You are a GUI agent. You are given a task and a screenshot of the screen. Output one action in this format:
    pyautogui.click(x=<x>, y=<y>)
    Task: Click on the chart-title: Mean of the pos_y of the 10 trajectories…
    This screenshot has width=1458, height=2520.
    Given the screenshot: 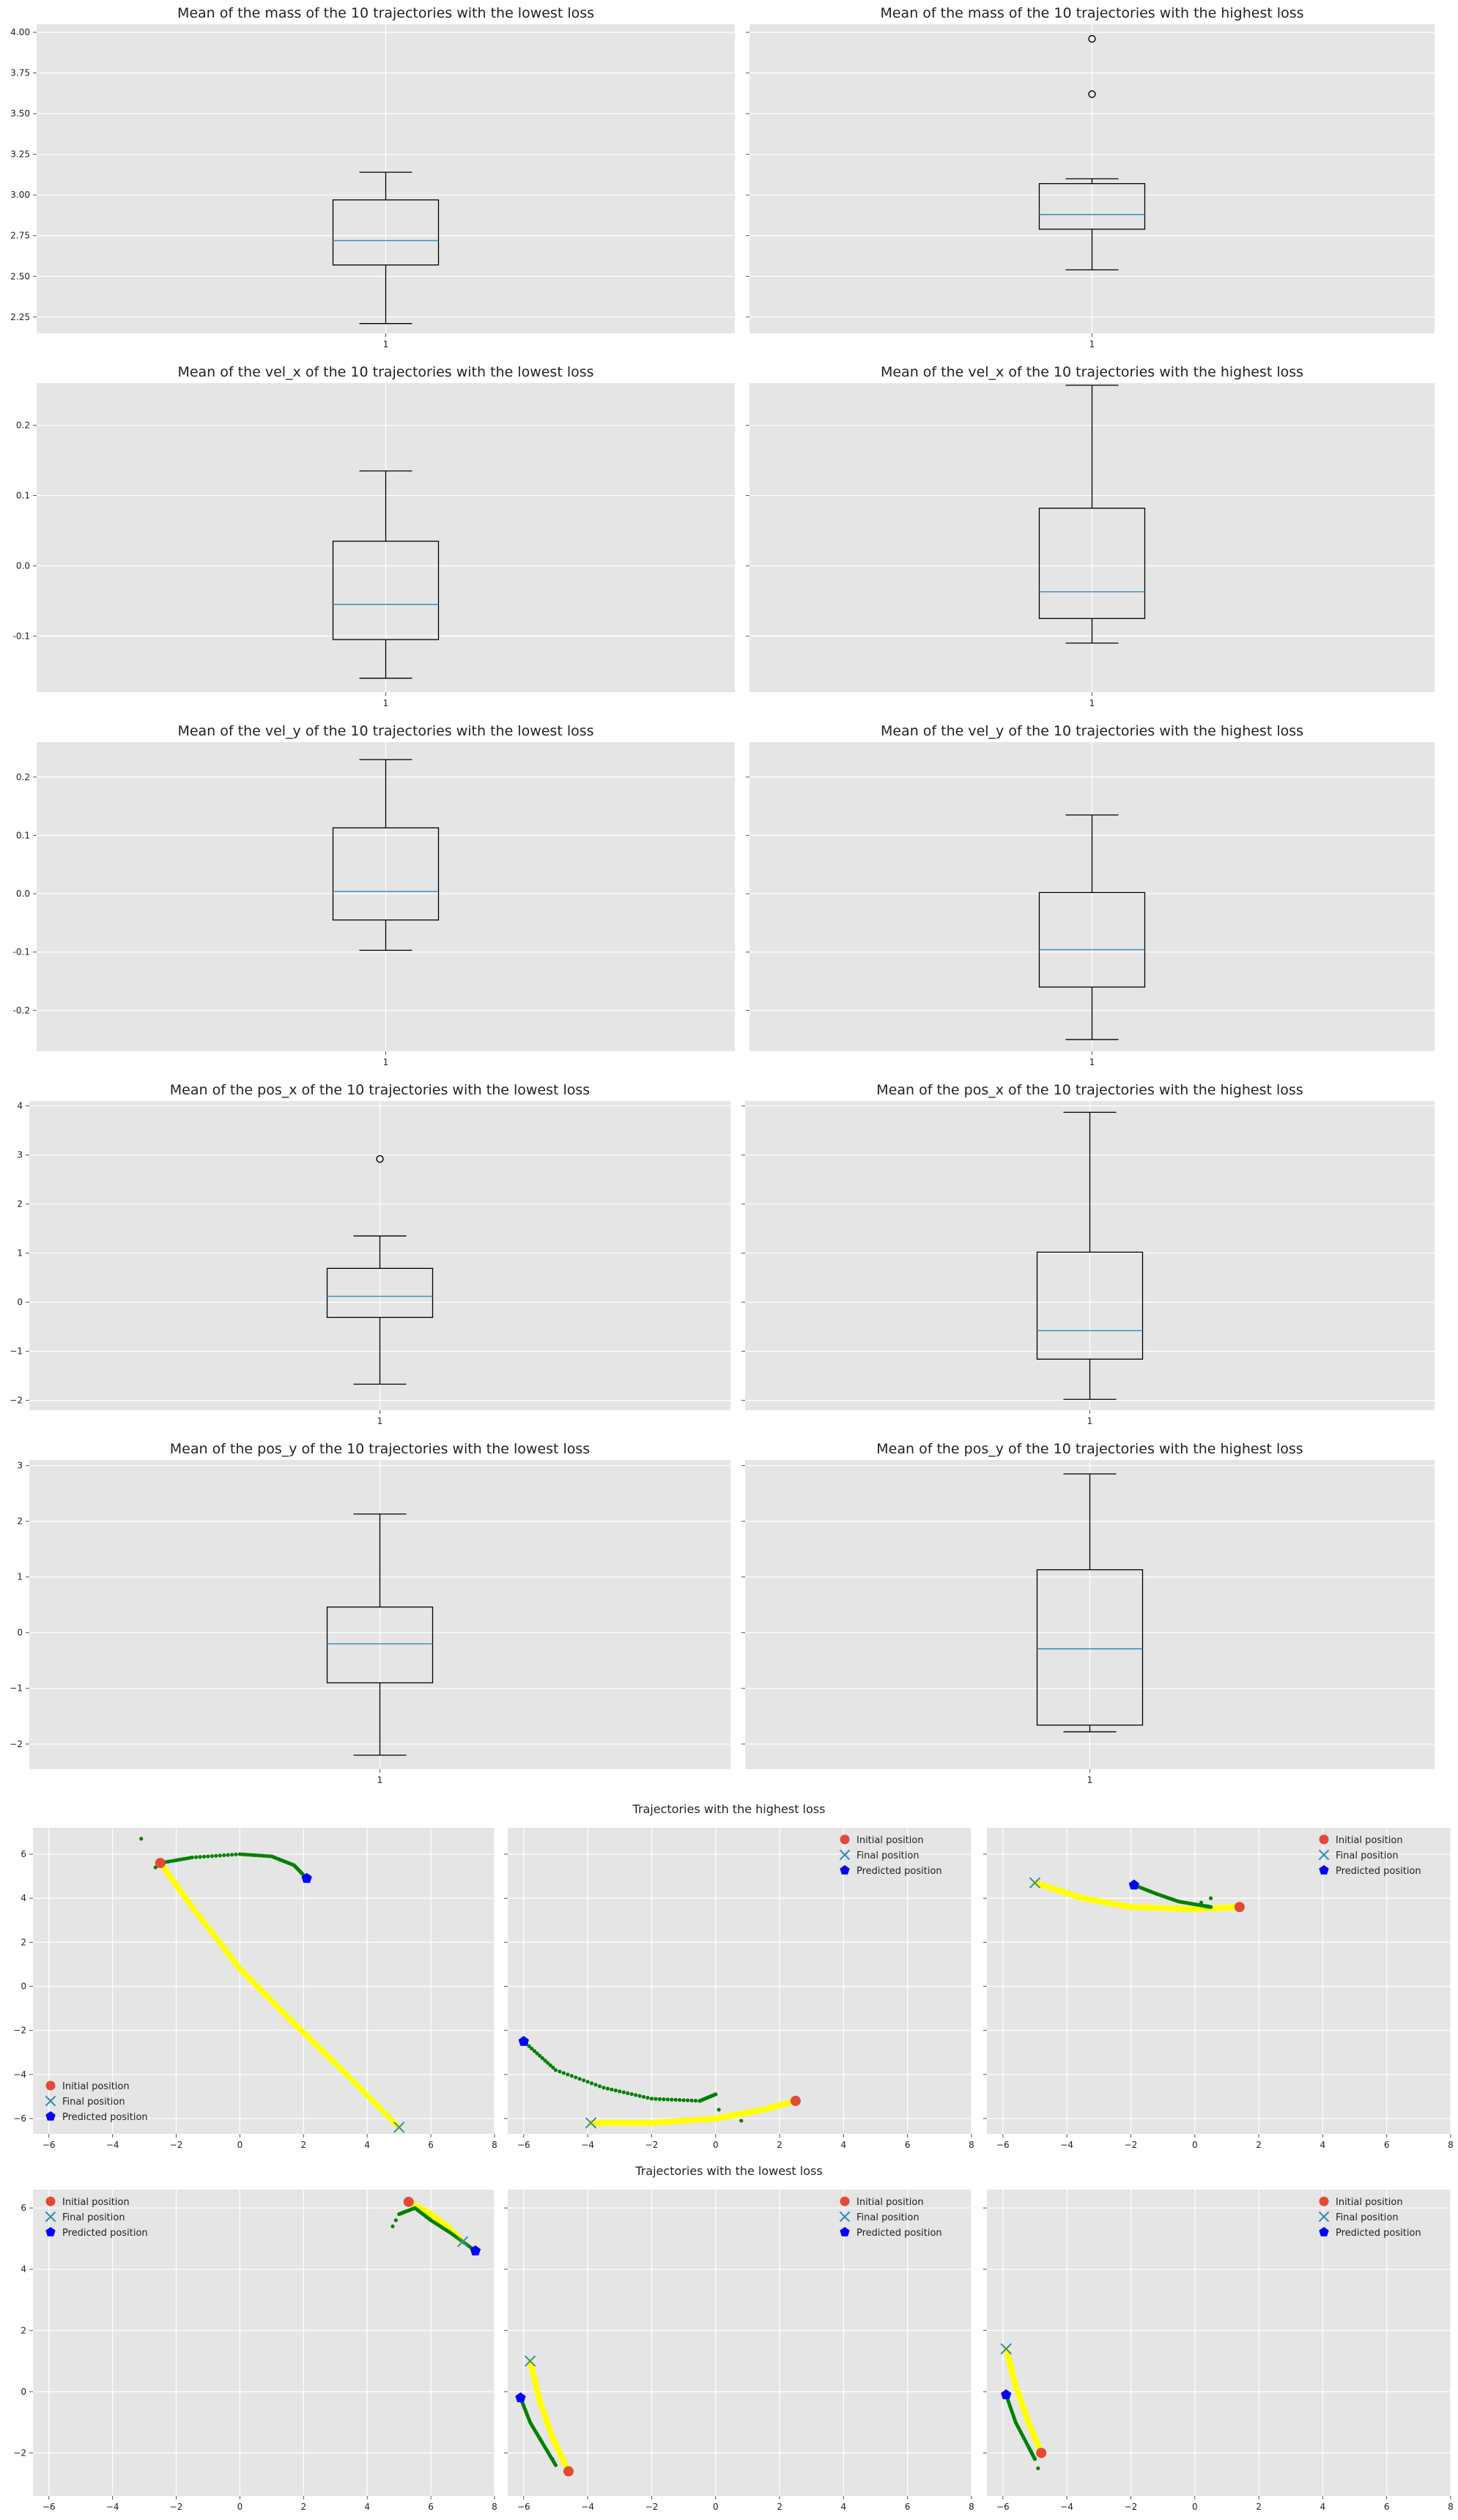 What is the action you would take?
    pyautogui.click(x=380, y=1449)
    